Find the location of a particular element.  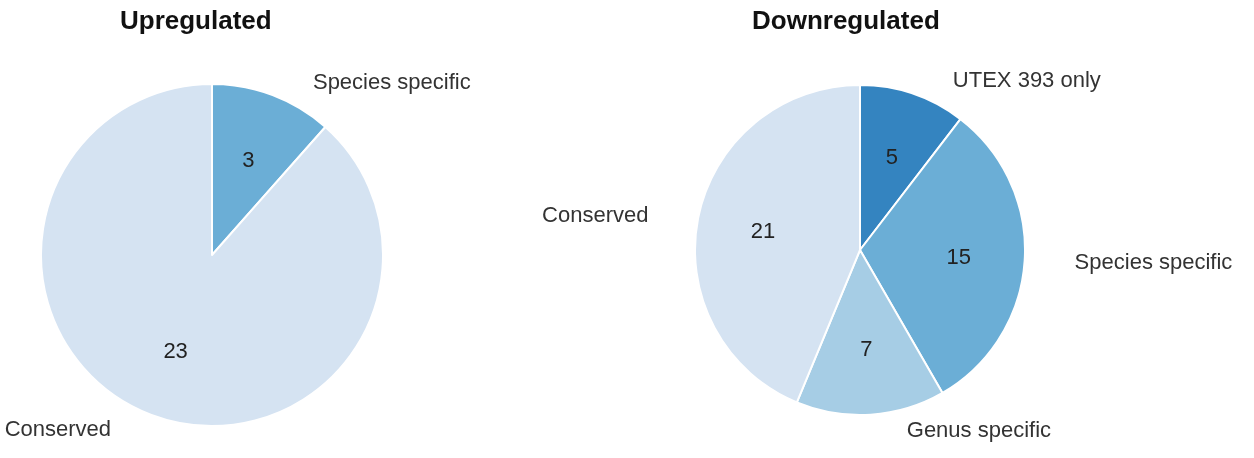

data-label: 3 is located at coordinates (248, 159).